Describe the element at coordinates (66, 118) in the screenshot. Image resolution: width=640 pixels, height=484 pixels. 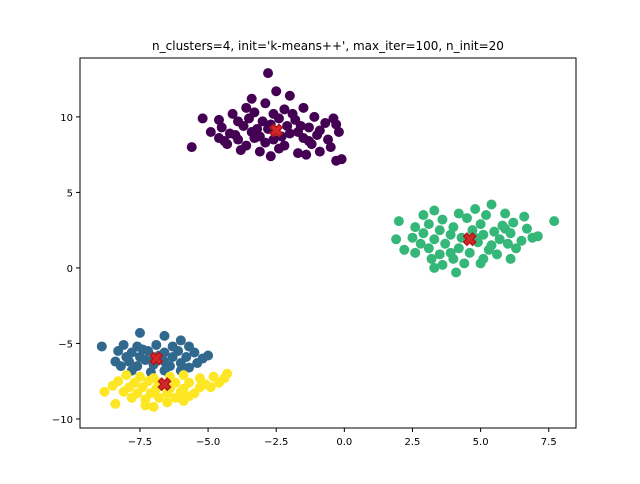
I see `y-tick-label: 10` at that location.